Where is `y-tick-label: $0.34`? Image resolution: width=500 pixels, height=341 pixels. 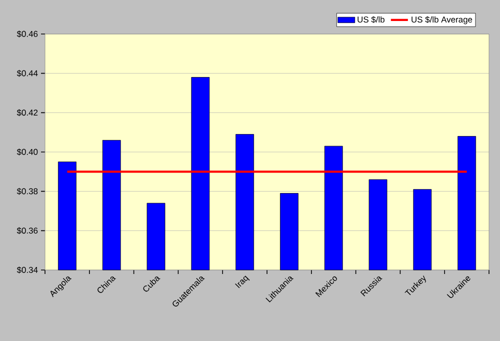
y-tick-label: $0.34 is located at coordinates (27, 270).